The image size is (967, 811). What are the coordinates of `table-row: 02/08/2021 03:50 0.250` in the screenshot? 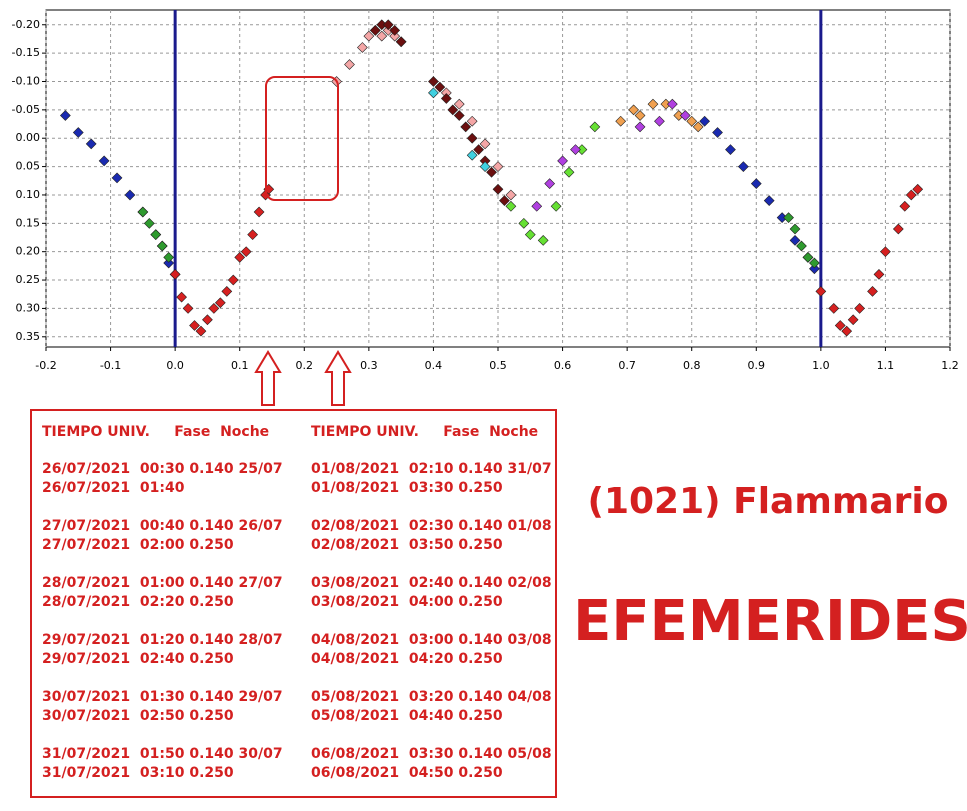 It's located at (407, 545).